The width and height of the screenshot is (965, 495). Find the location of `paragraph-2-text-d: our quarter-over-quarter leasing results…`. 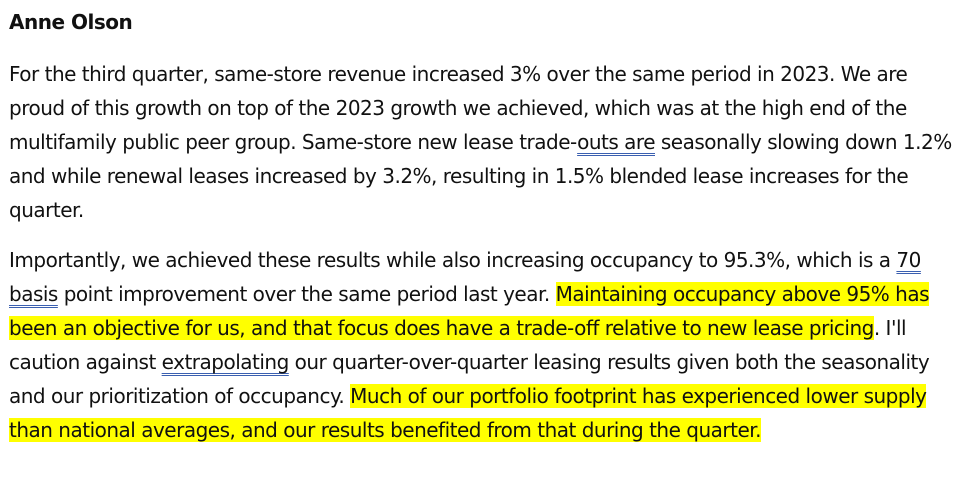

paragraph-2-text-d: our quarter-over-quarter leasing results… is located at coordinates (469, 379).